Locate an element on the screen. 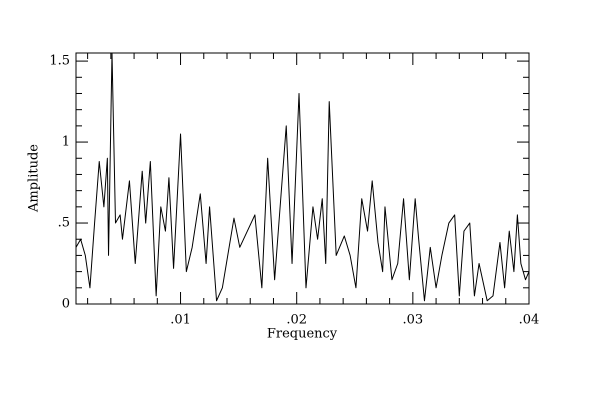 Image resolution: width=595 pixels, height=400 pixels. x-tick-label: .03 is located at coordinates (413, 320).